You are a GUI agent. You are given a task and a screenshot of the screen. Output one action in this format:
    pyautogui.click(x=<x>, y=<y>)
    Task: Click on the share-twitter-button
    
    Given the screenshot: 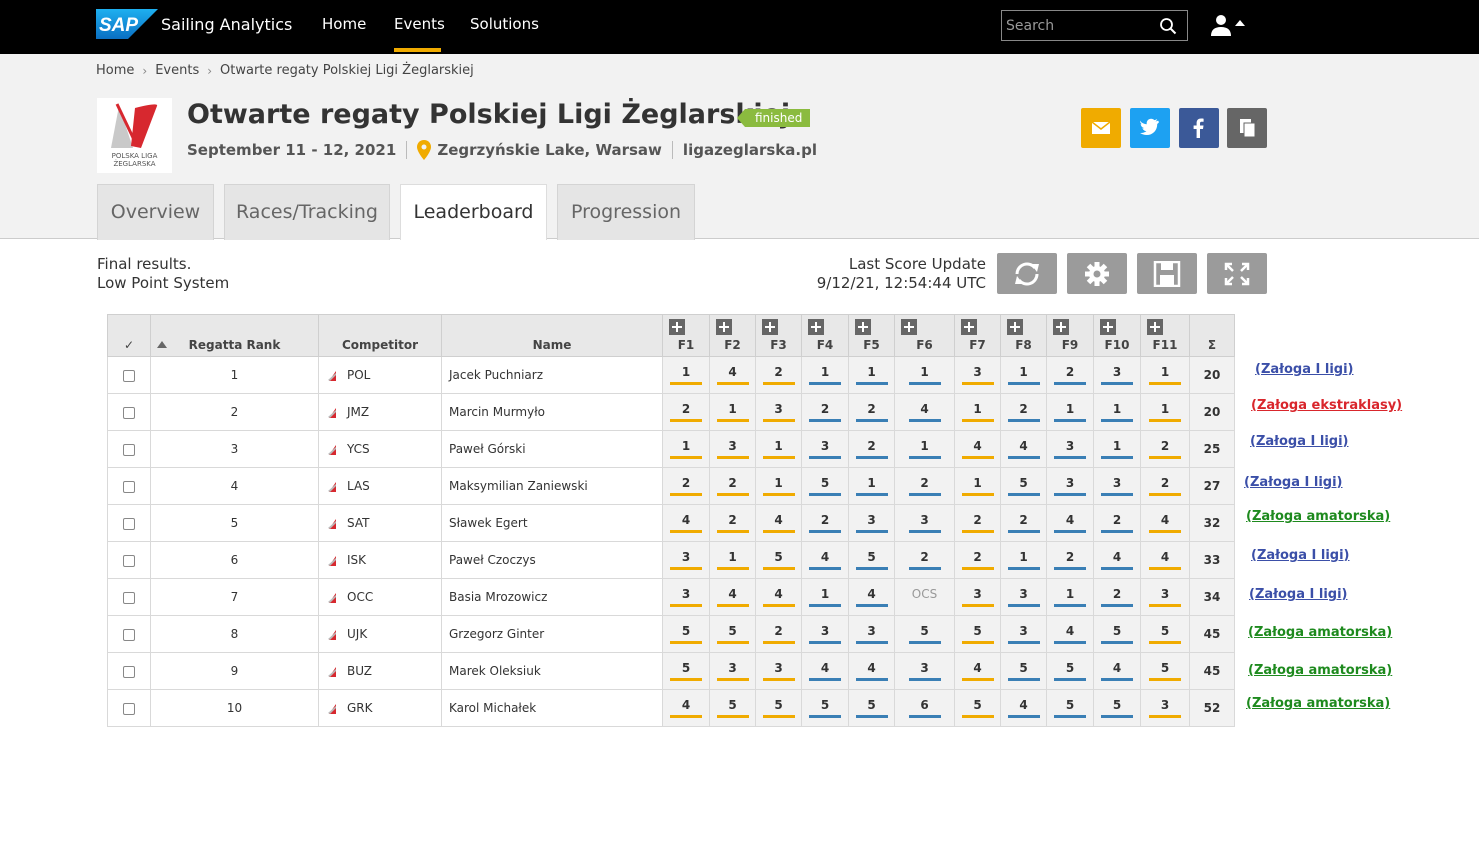 What is the action you would take?
    pyautogui.click(x=1150, y=128)
    